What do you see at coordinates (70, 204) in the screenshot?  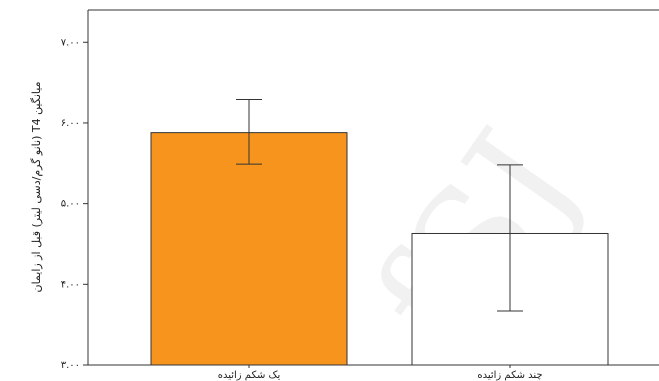 I see `y-tick-label: ۵.۰۰` at bounding box center [70, 204].